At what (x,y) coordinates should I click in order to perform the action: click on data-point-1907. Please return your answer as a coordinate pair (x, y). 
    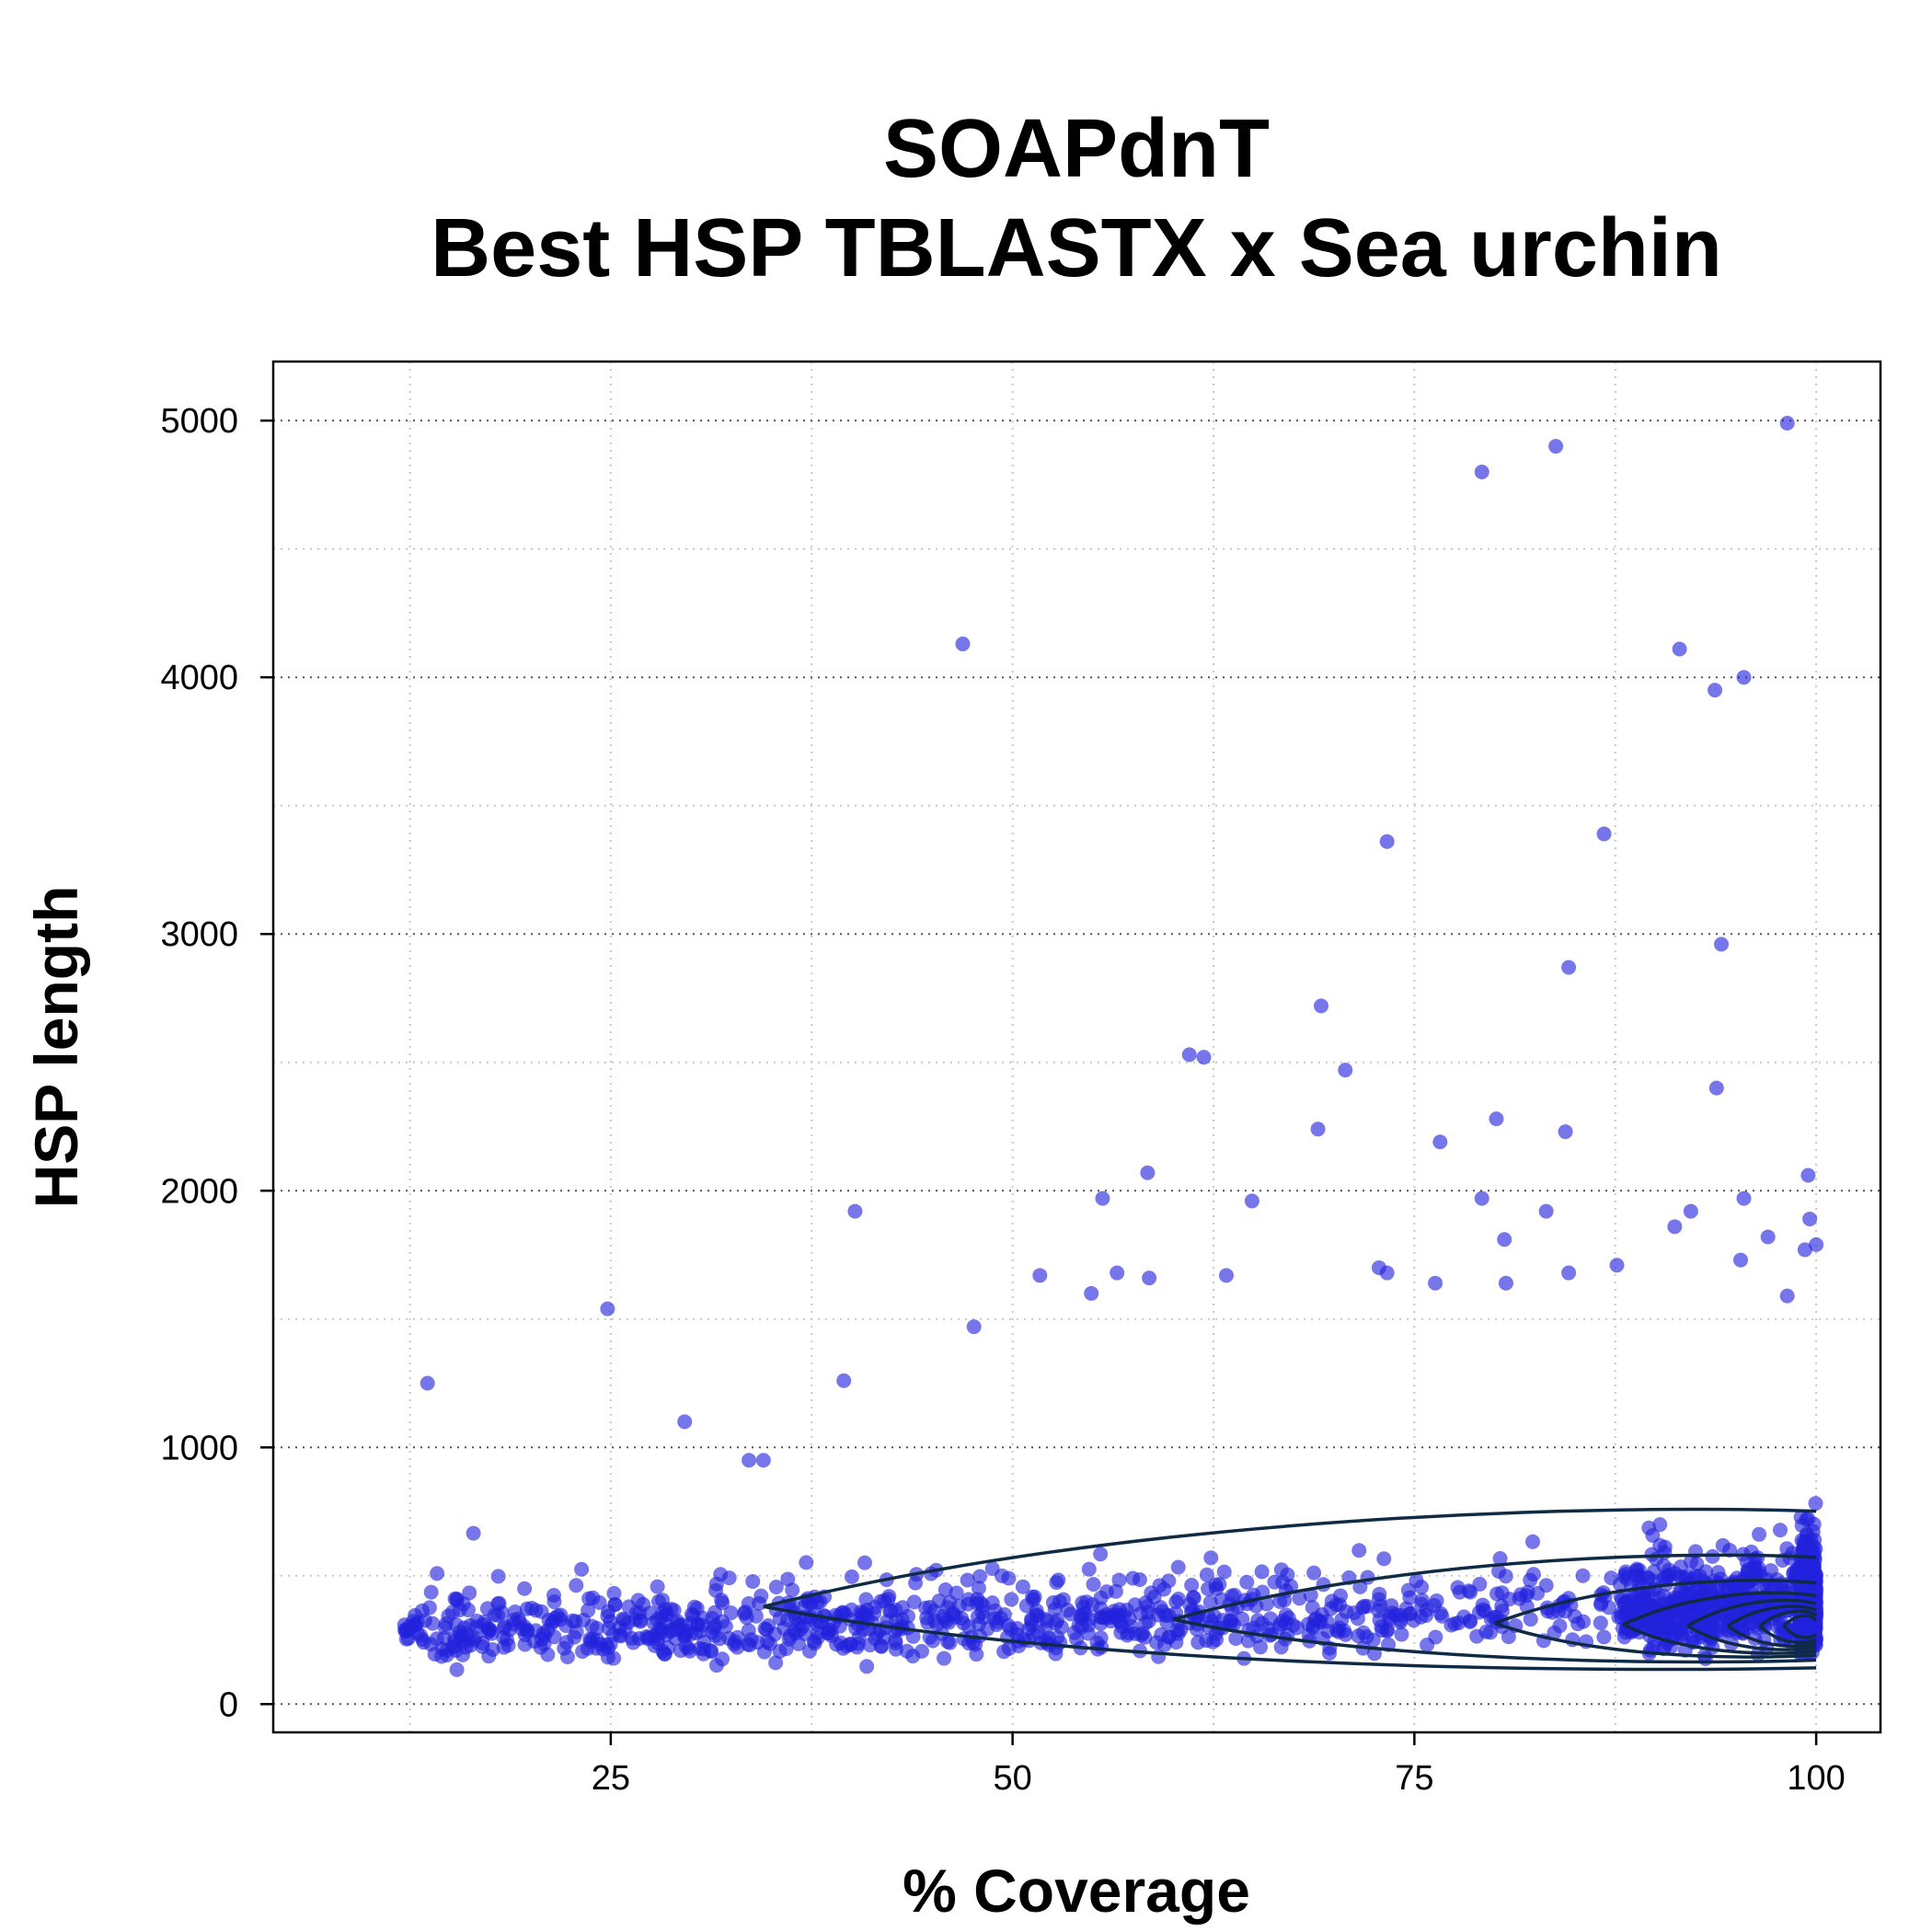
    Looking at the image, I should click on (1387, 841).